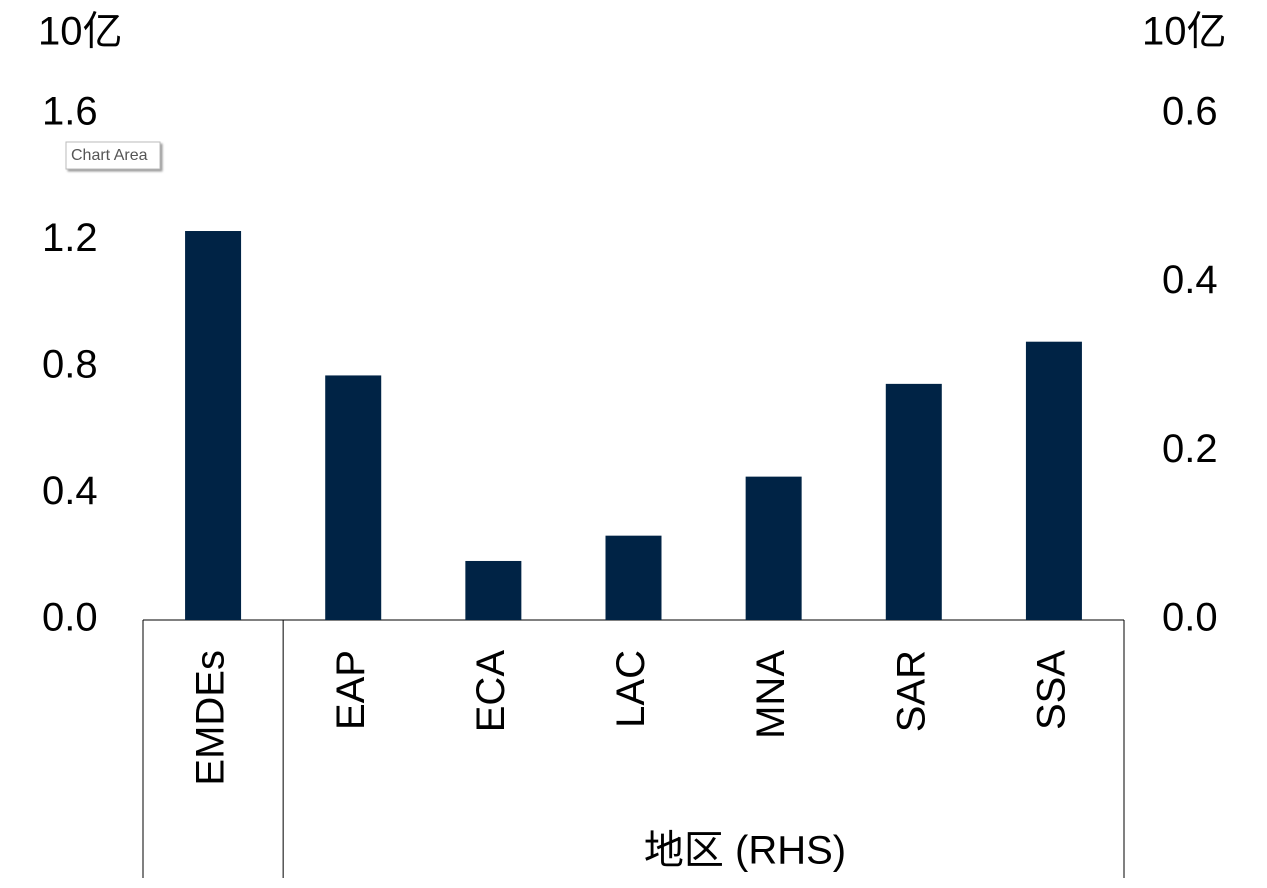 The height and width of the screenshot is (888, 1267). I want to click on group-label: 地区 (RHS), so click(745, 851).